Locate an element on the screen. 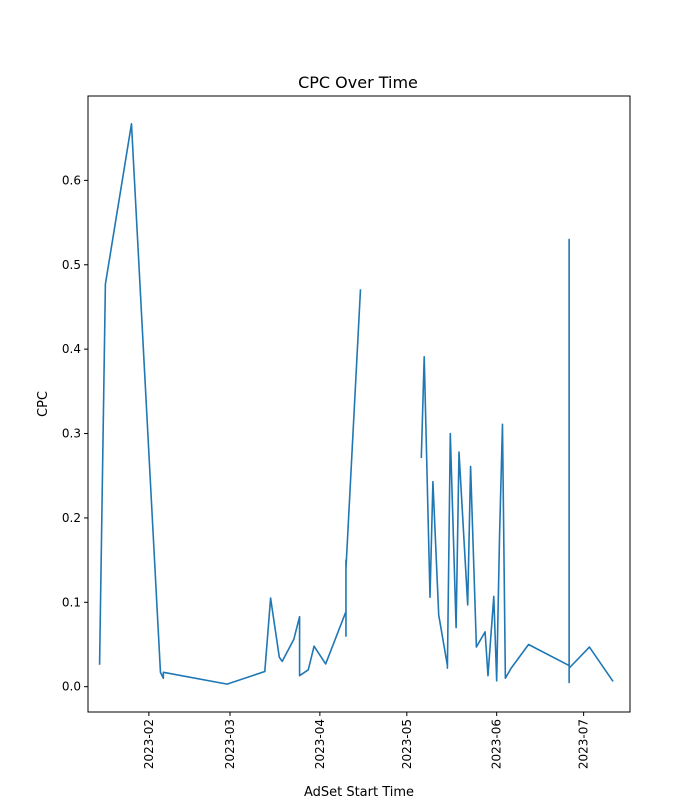 This screenshot has height=800, width=700. y-tick-label: 0.5 is located at coordinates (71, 265).